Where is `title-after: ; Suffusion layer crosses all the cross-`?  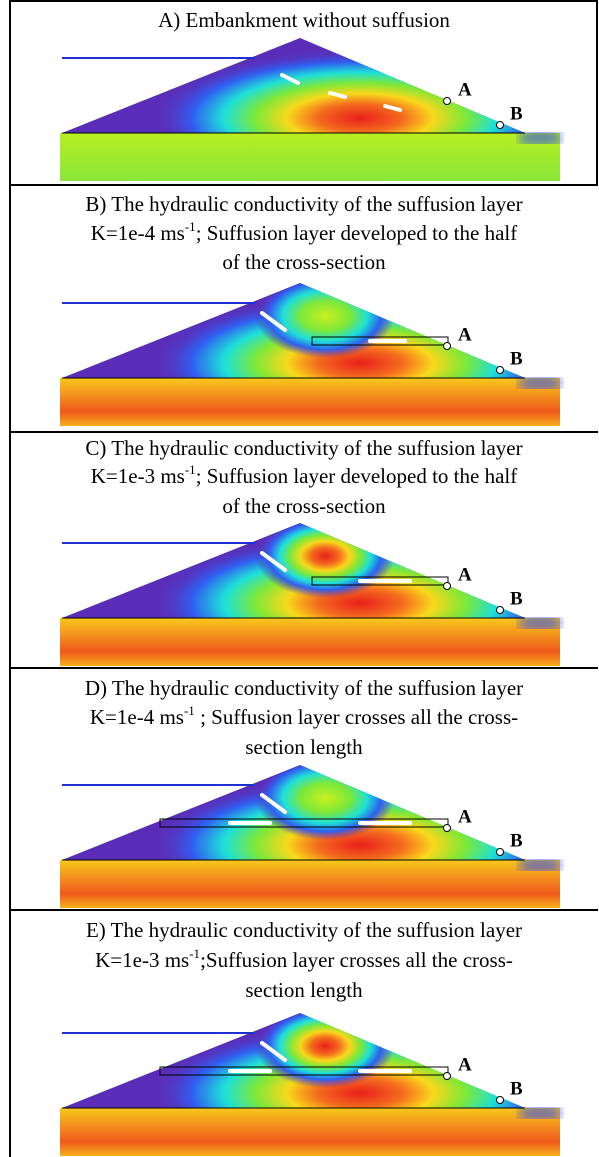
title-after: ; Suffusion layer crosses all the cross- is located at coordinates (356, 717).